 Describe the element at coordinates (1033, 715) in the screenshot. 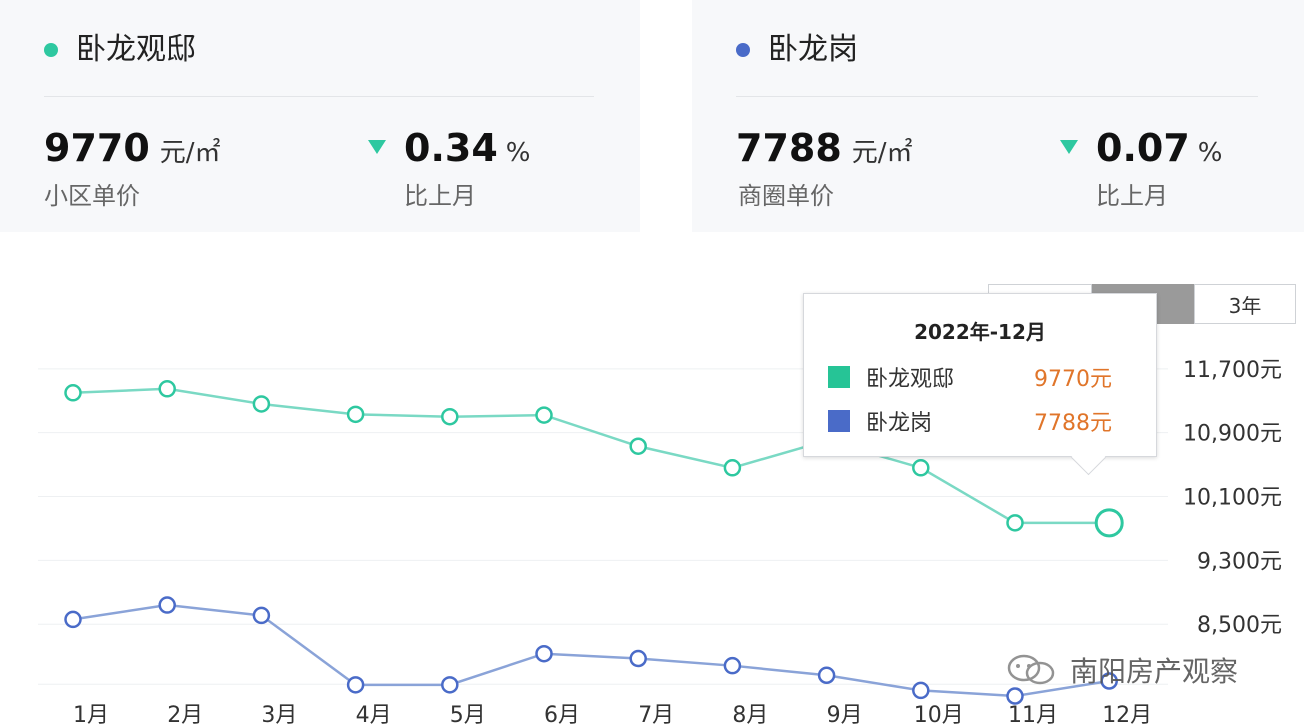

I see `x-tick-label: 11月` at that location.